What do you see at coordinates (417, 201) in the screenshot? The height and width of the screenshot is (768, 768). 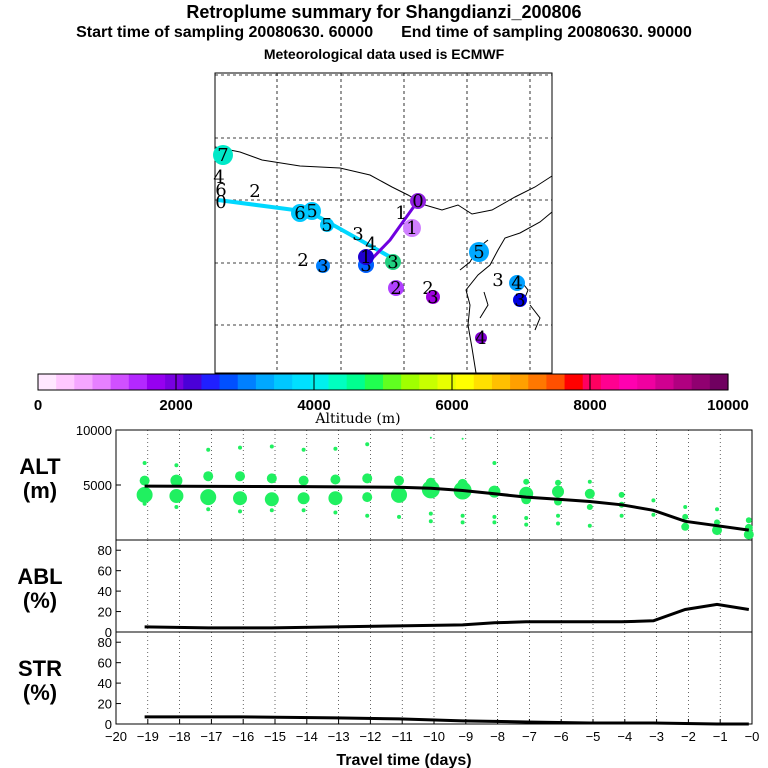 I see `marker-label: 0` at bounding box center [417, 201].